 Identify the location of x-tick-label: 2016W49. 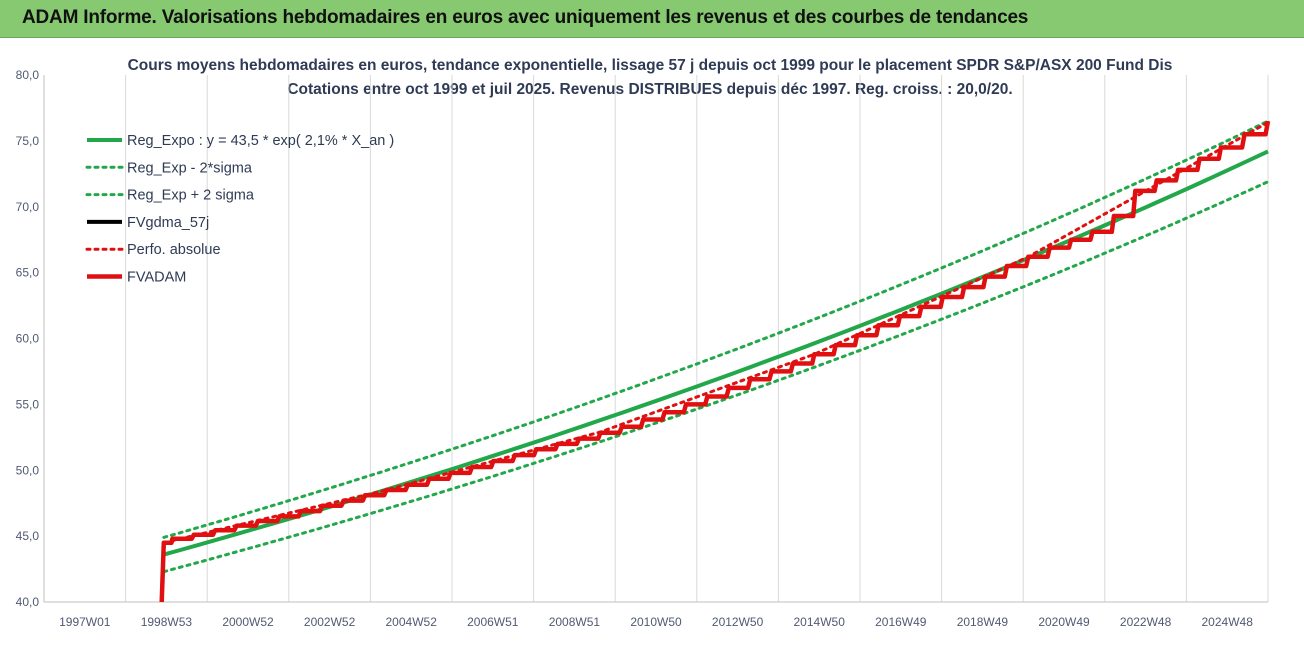
(901, 622).